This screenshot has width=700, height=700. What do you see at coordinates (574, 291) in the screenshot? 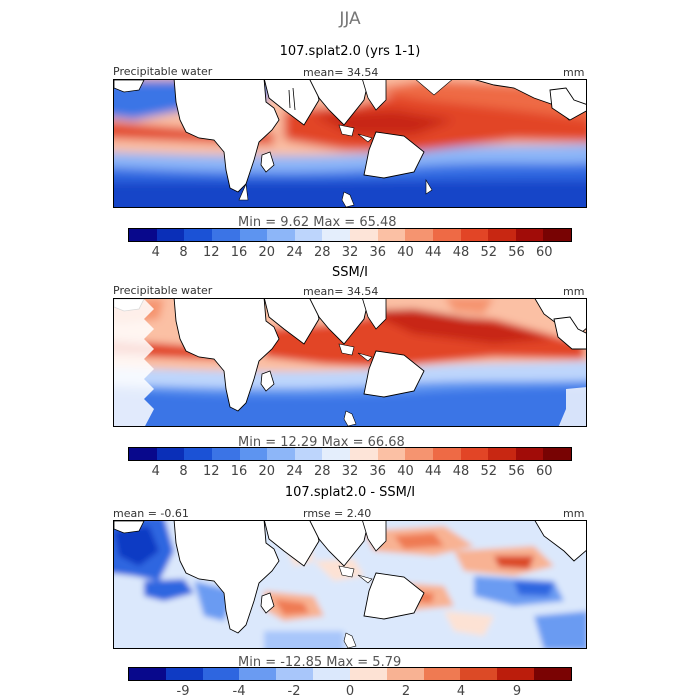
I see `panel2-units: mm` at bounding box center [574, 291].